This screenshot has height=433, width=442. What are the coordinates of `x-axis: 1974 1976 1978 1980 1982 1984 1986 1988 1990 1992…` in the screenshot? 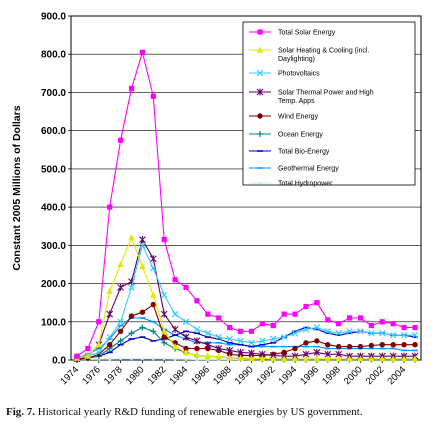 It's located at (233, 373).